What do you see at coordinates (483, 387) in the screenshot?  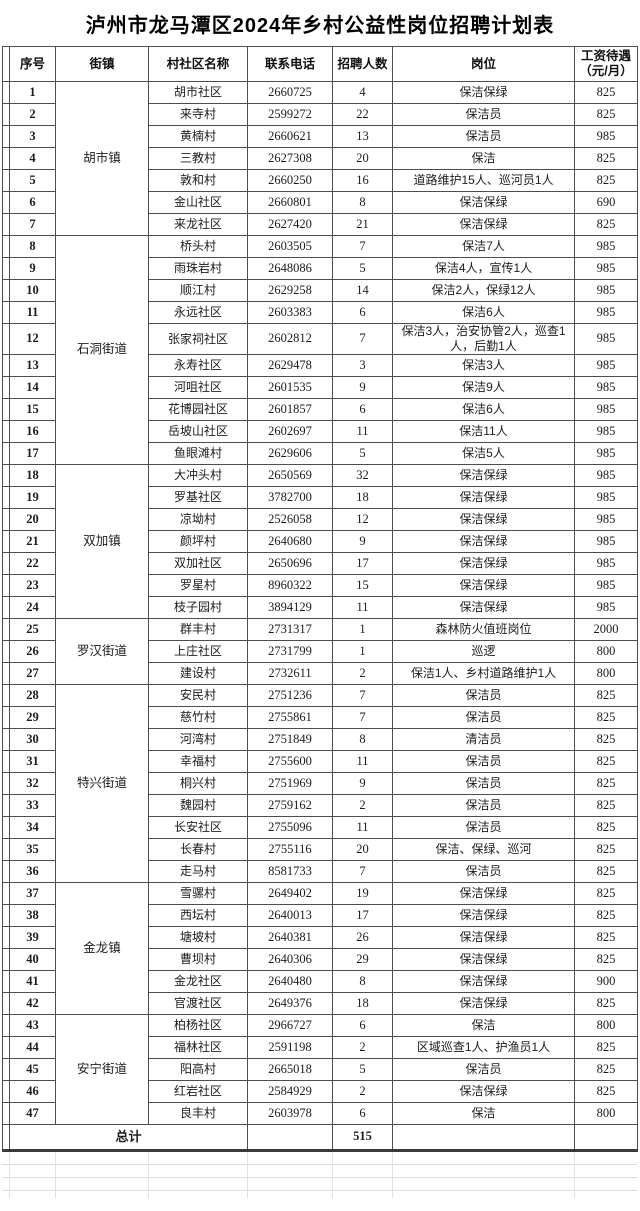 I see `post-cell: 保洁9人` at bounding box center [483, 387].